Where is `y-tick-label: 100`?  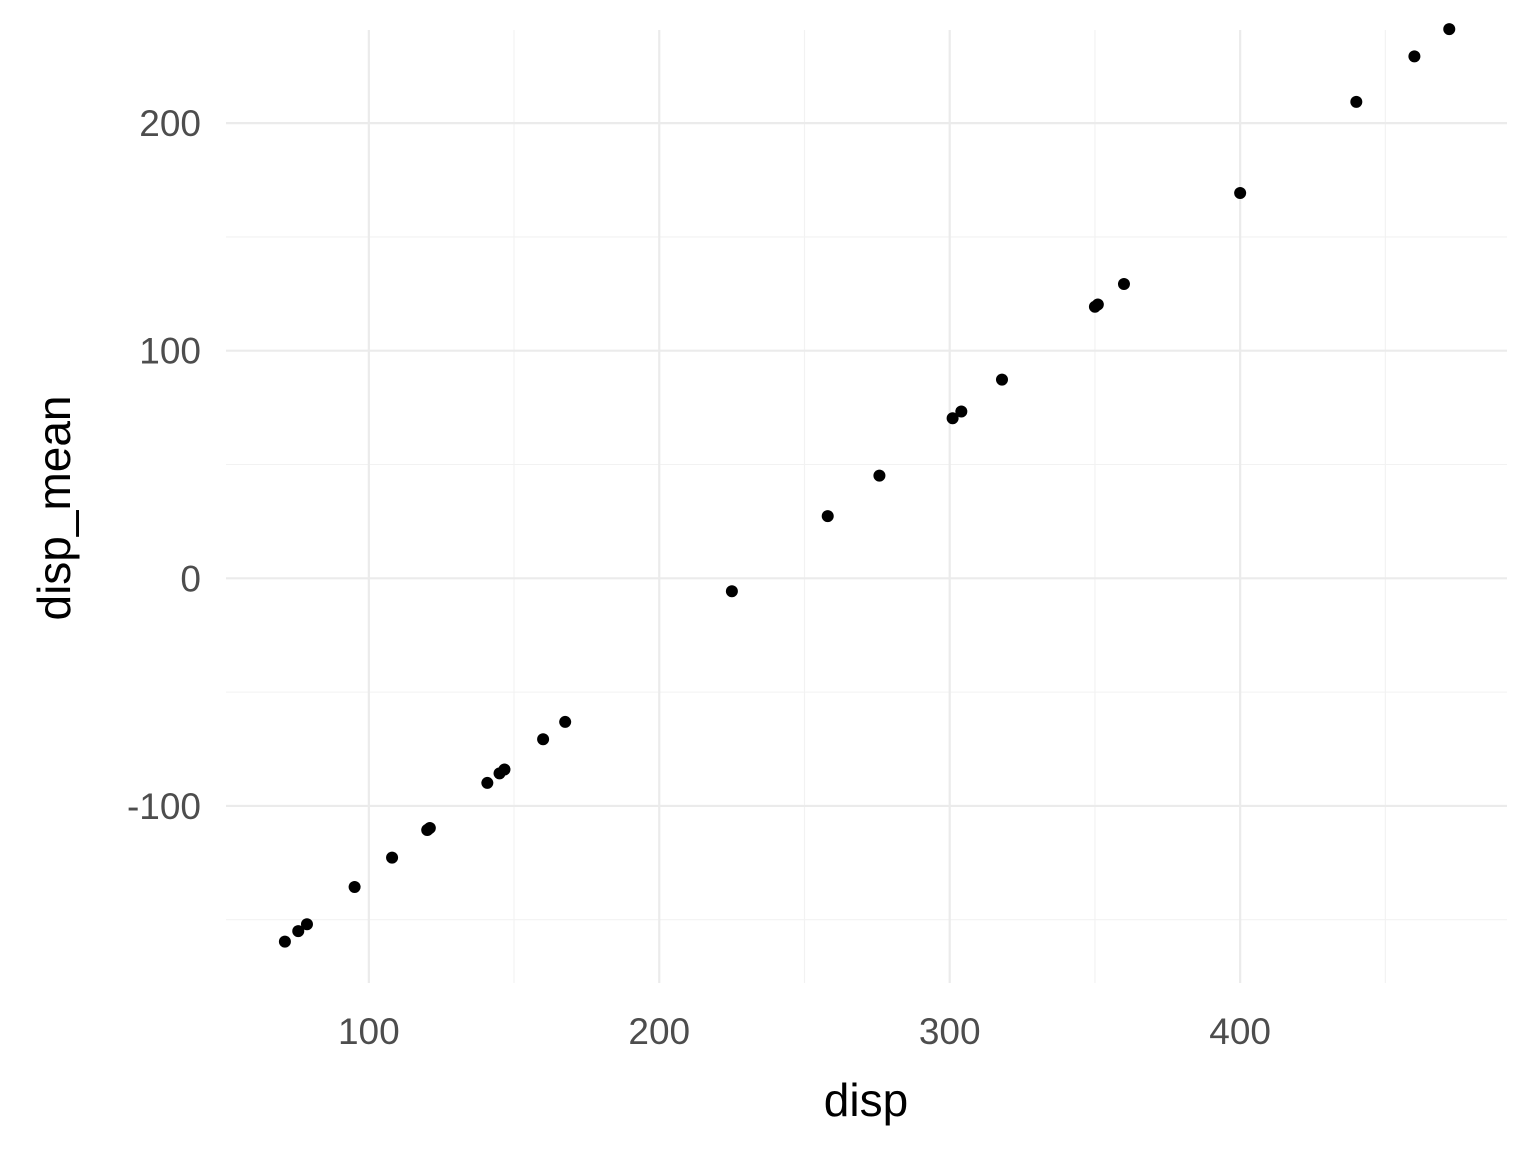 y-tick-label: 100 is located at coordinates (170, 351).